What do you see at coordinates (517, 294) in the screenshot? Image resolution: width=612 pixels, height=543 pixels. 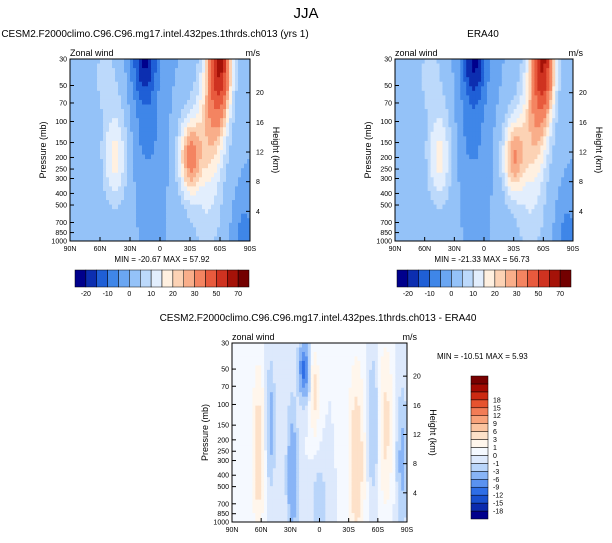 I see `colorbar-label: 30` at bounding box center [517, 294].